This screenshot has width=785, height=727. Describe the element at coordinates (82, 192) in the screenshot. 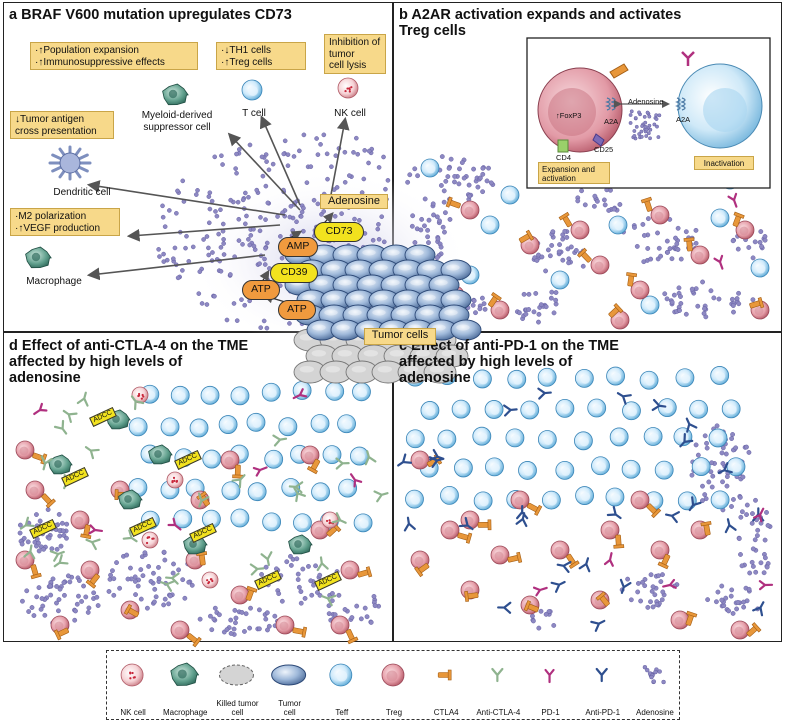

I see `dendritic-label: Dendritic cell` at that location.